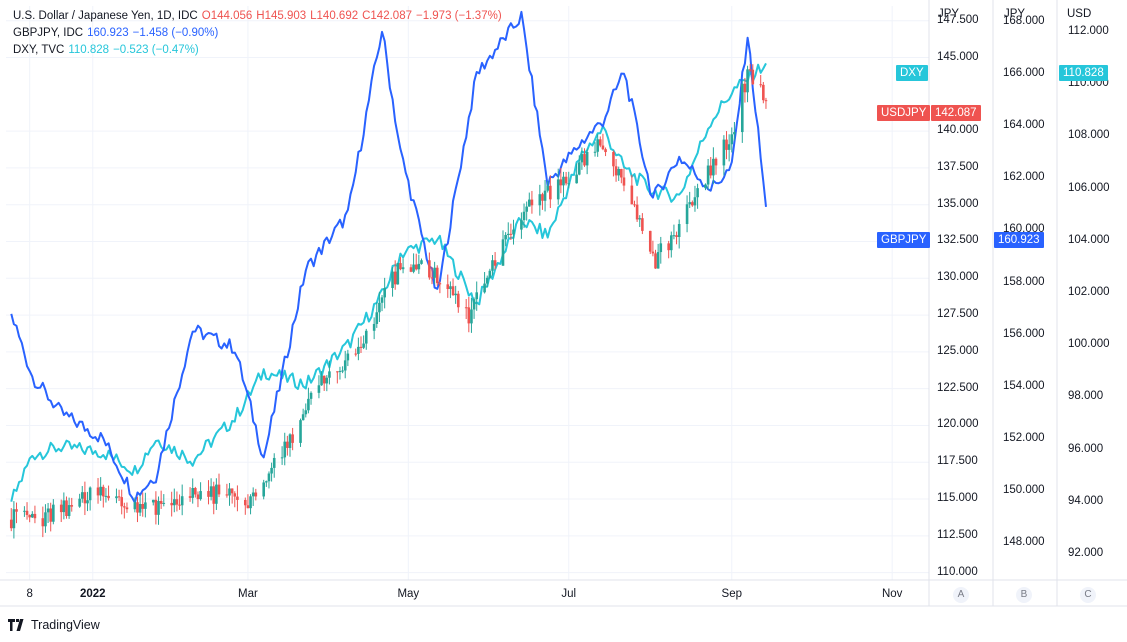  Describe the element at coordinates (117, 33) in the screenshot. I see `legend-gbpjpy: GBPJPY, IDC 160.923 −1.458 (−0.90%)` at that location.